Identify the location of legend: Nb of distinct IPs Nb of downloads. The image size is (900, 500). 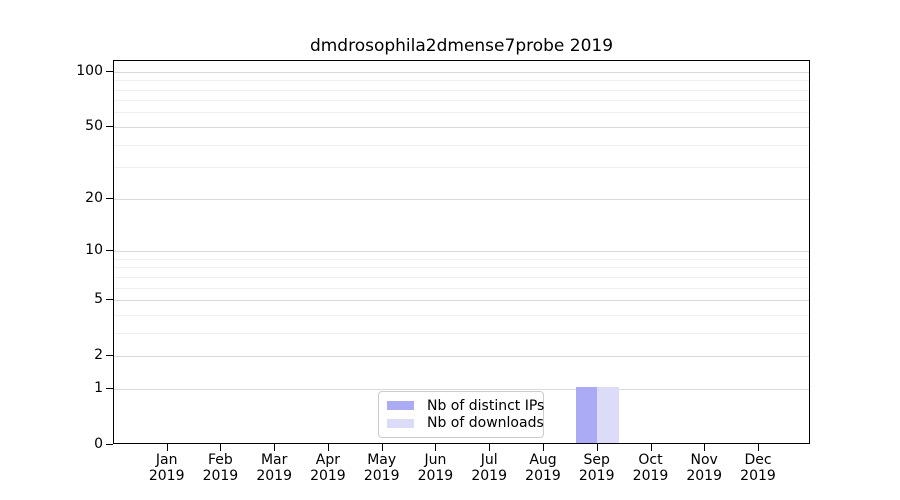
(461, 414).